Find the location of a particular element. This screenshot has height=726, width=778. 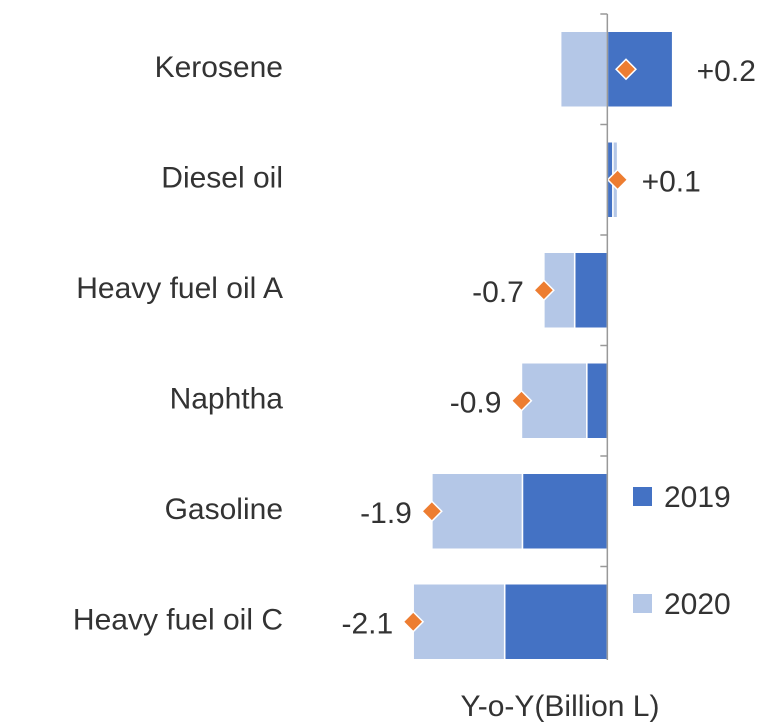

y-tick-label: Heavy fuel oil A is located at coordinates (179, 288).